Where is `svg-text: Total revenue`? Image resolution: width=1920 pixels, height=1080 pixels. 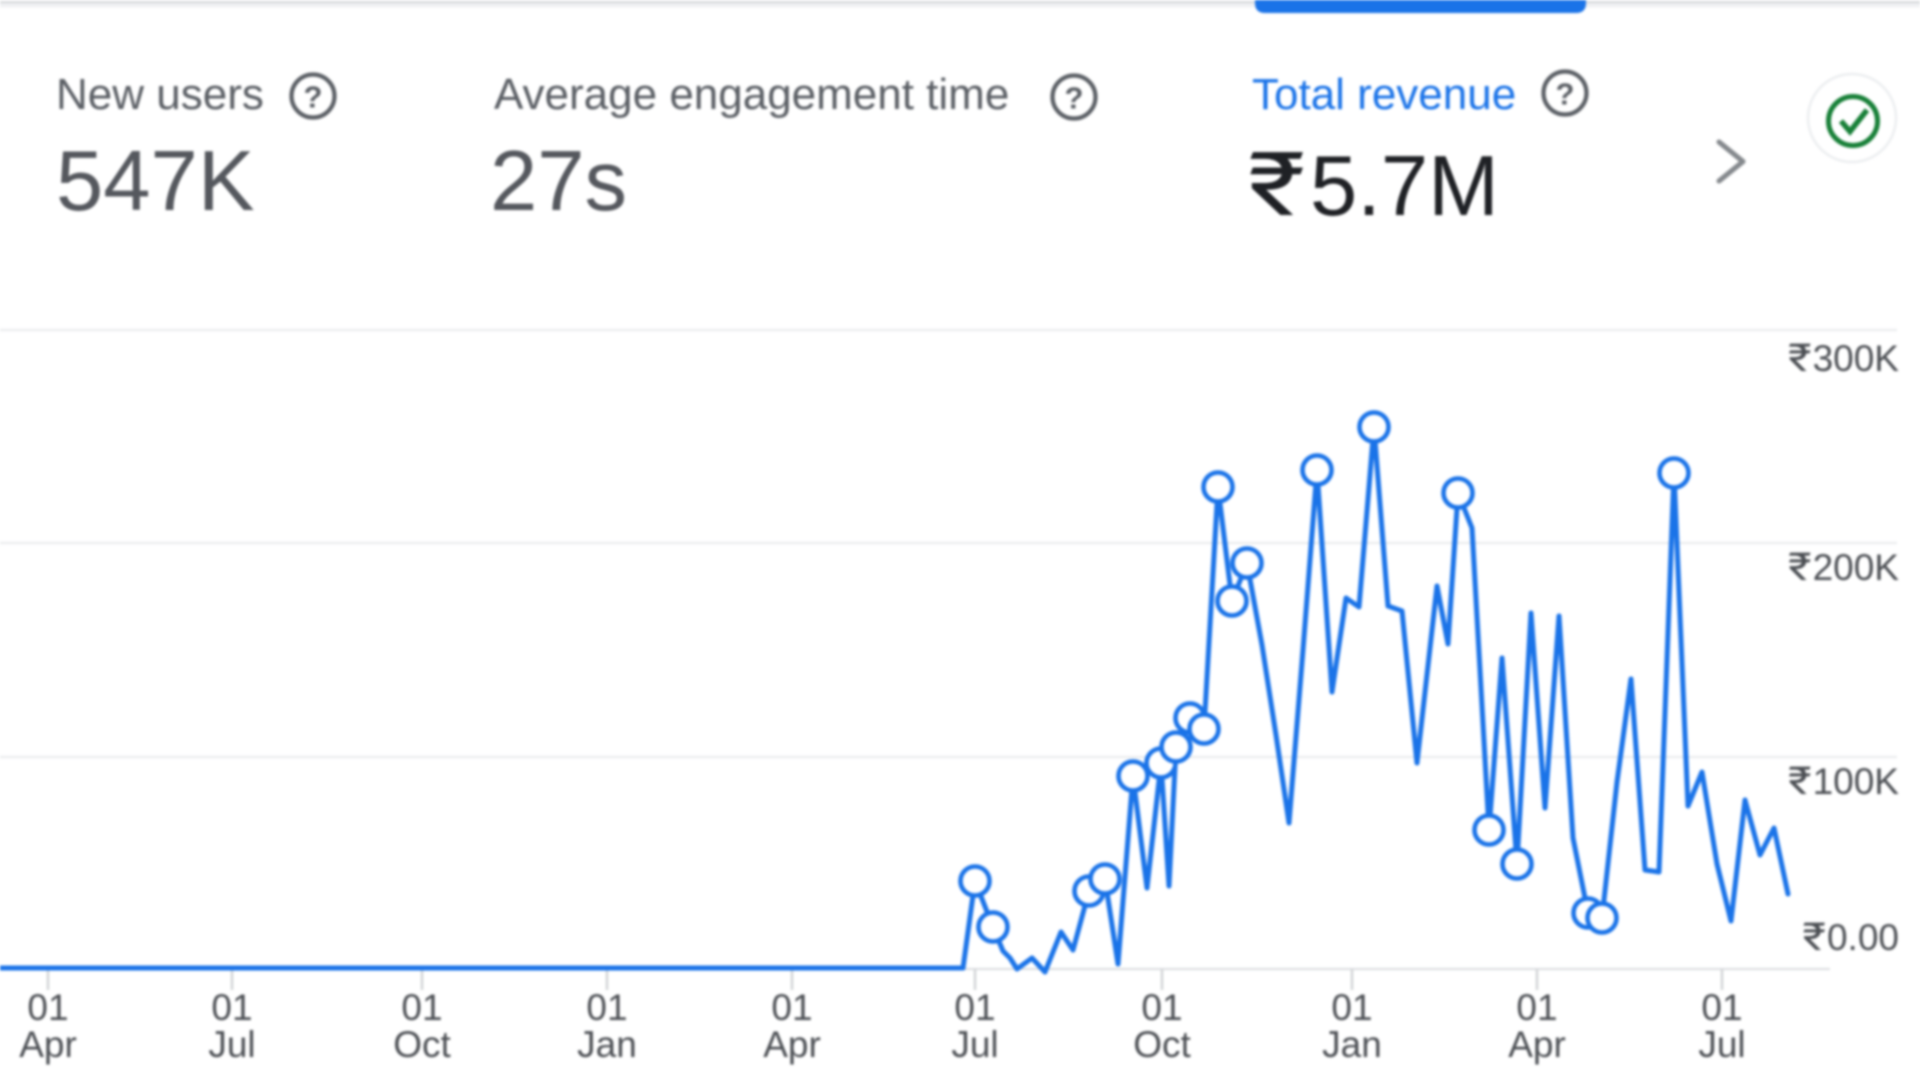
svg-text: Total revenue is located at coordinates (1384, 94).